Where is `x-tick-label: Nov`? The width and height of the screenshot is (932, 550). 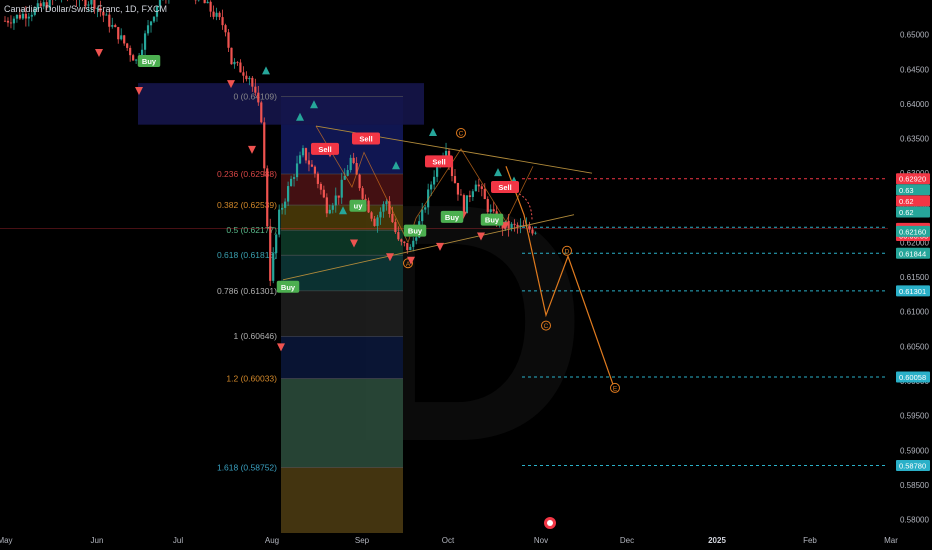 x-tick-label: Nov is located at coordinates (541, 540).